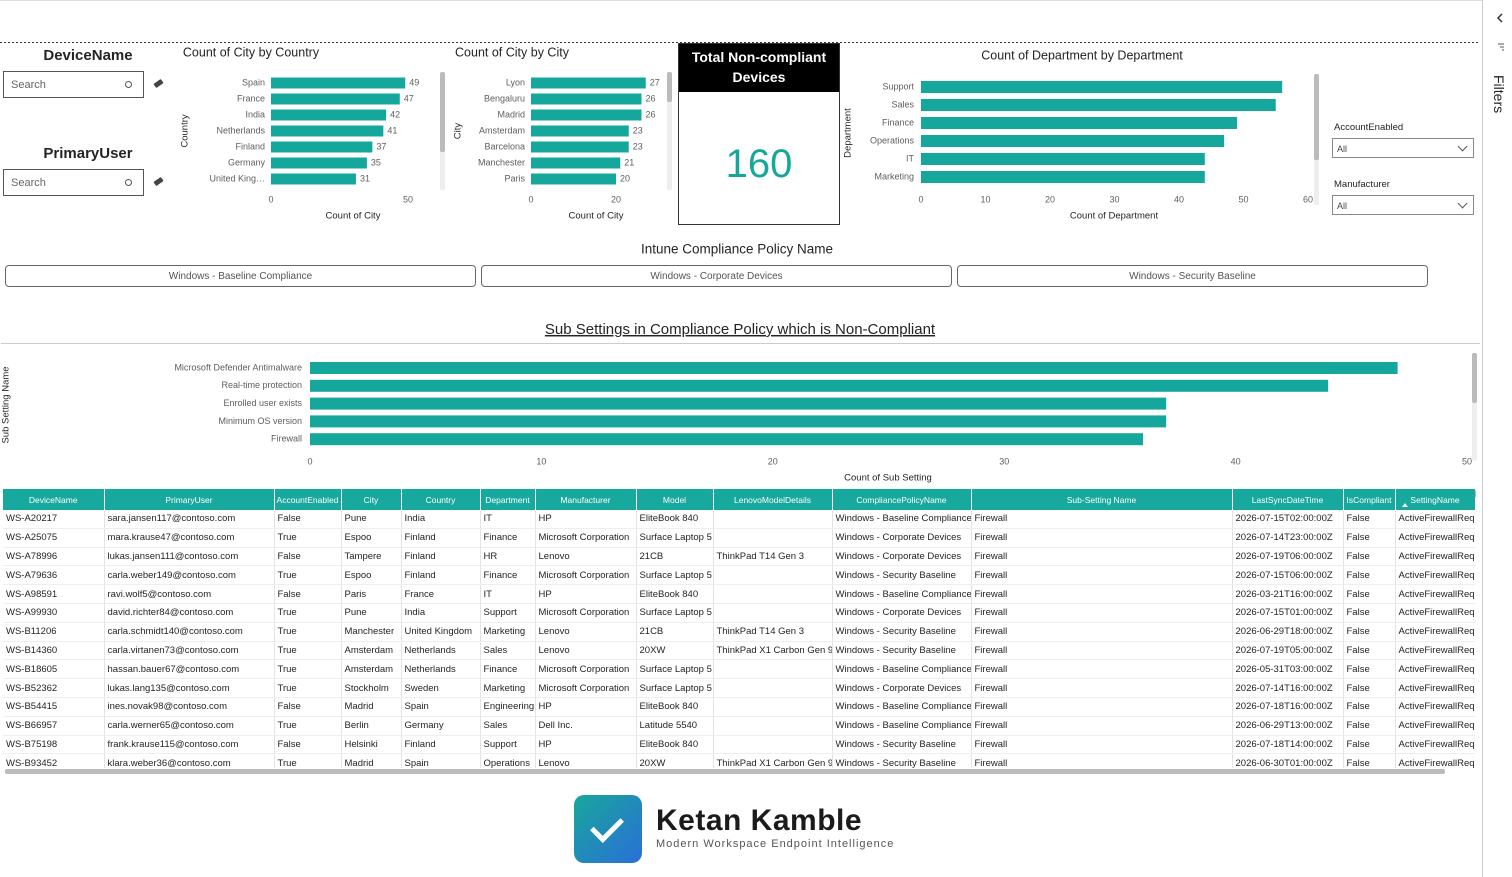 The width and height of the screenshot is (1512, 877). I want to click on policy-option: Windows - Baseline Compliance, so click(240, 276).